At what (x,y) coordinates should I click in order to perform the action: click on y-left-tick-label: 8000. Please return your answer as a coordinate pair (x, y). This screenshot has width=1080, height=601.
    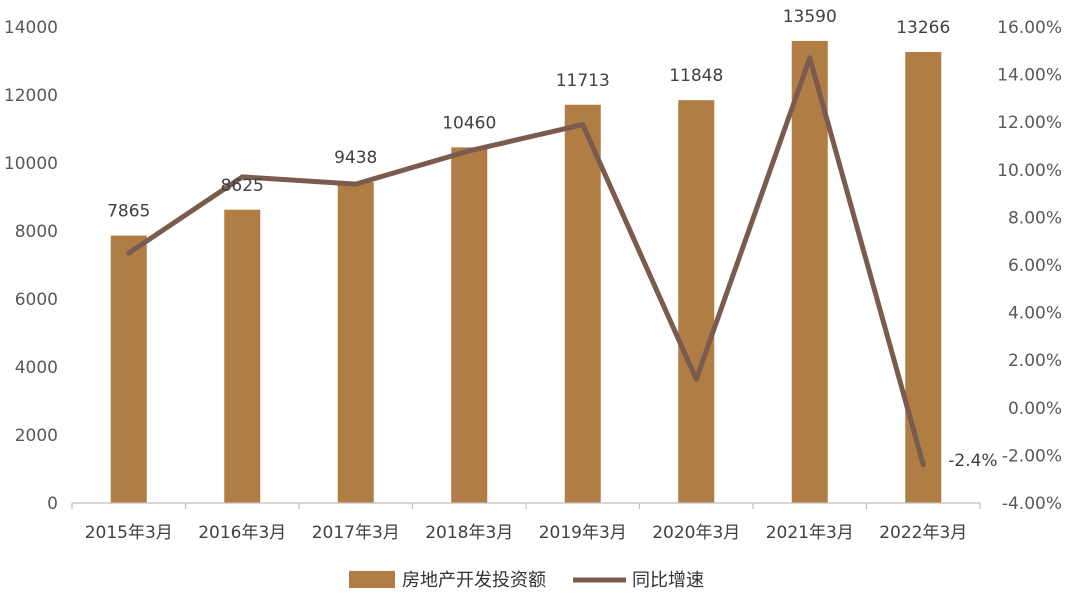
    Looking at the image, I should click on (36, 232).